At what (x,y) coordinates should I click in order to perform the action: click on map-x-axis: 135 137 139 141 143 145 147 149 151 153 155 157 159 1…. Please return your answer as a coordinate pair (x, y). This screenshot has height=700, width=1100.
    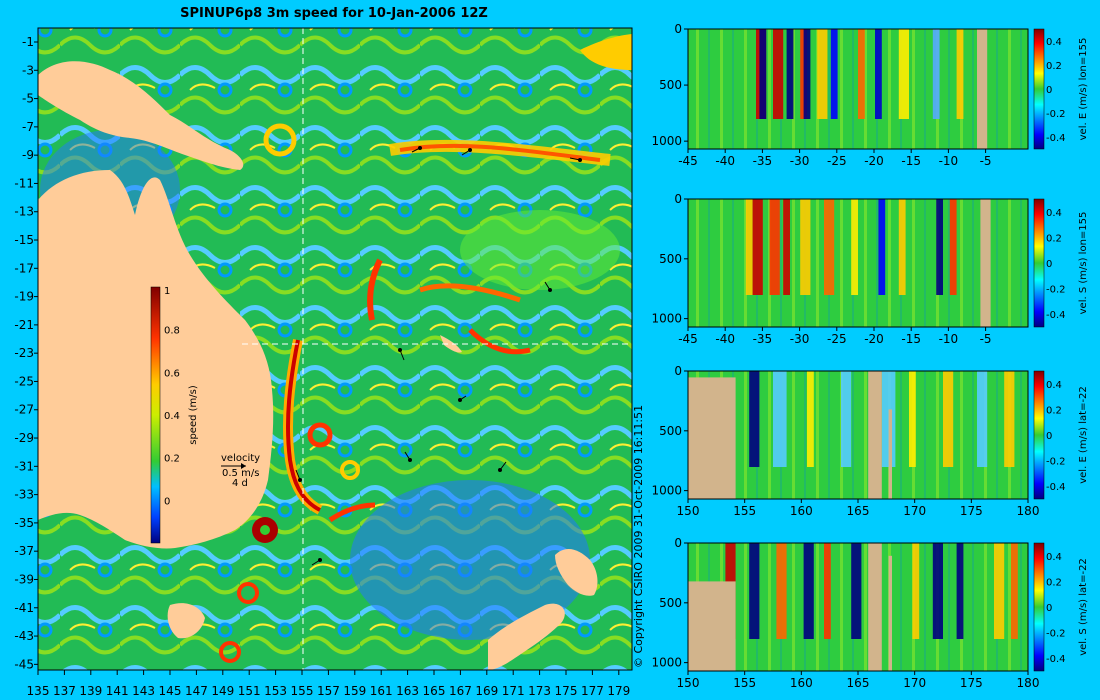
    Looking at the image, I should click on (328, 684).